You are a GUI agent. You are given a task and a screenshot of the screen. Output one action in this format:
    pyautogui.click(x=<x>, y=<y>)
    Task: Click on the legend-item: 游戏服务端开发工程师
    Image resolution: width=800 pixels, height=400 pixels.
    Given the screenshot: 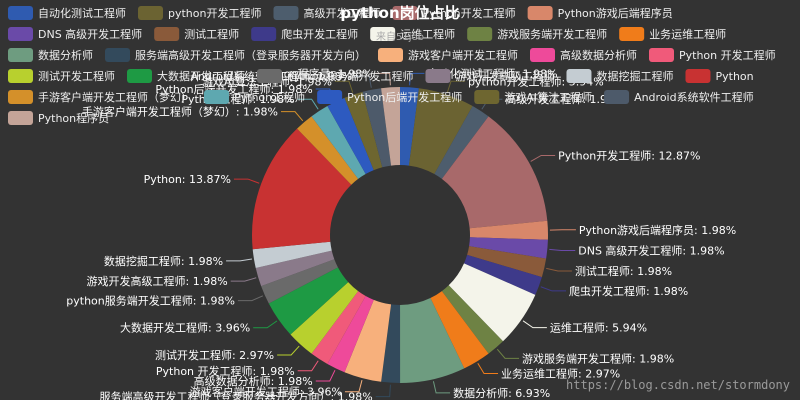 What is the action you would take?
    pyautogui.click(x=537, y=34)
    